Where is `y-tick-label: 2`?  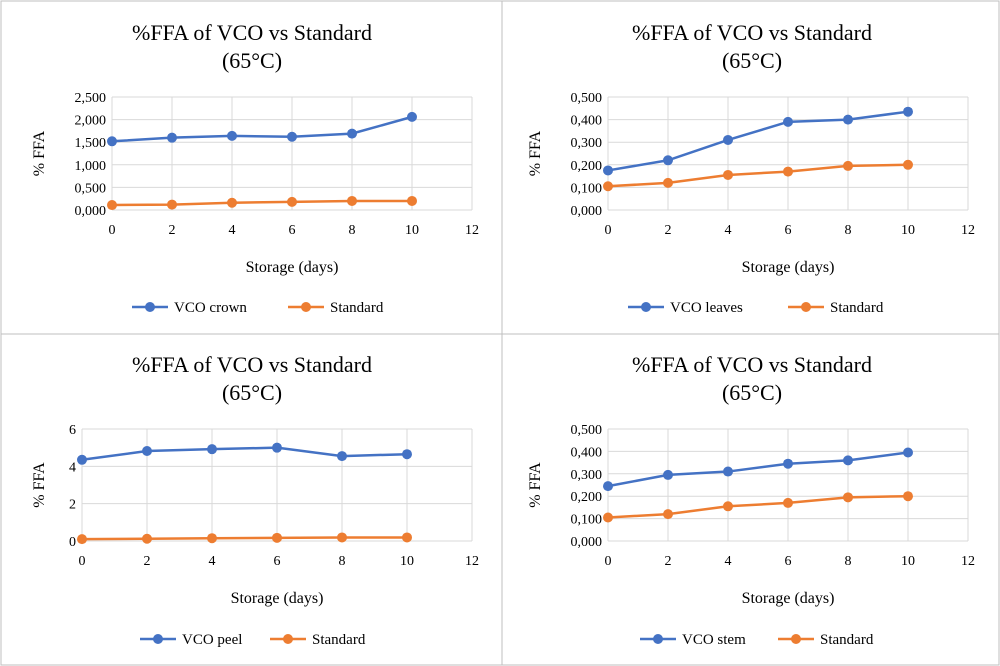
y-tick-label: 2 is located at coordinates (72, 505).